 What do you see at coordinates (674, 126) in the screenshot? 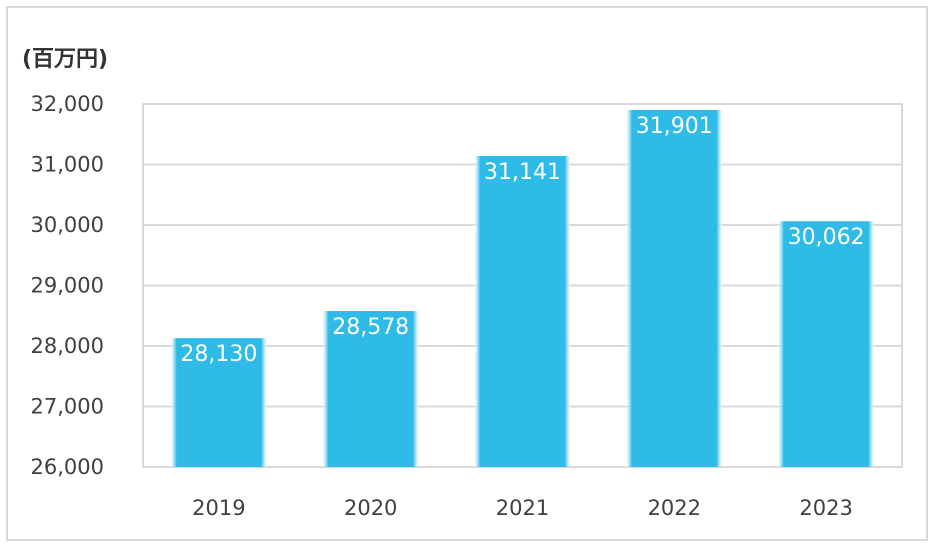
I see `data-label-2022: 31,901` at bounding box center [674, 126].